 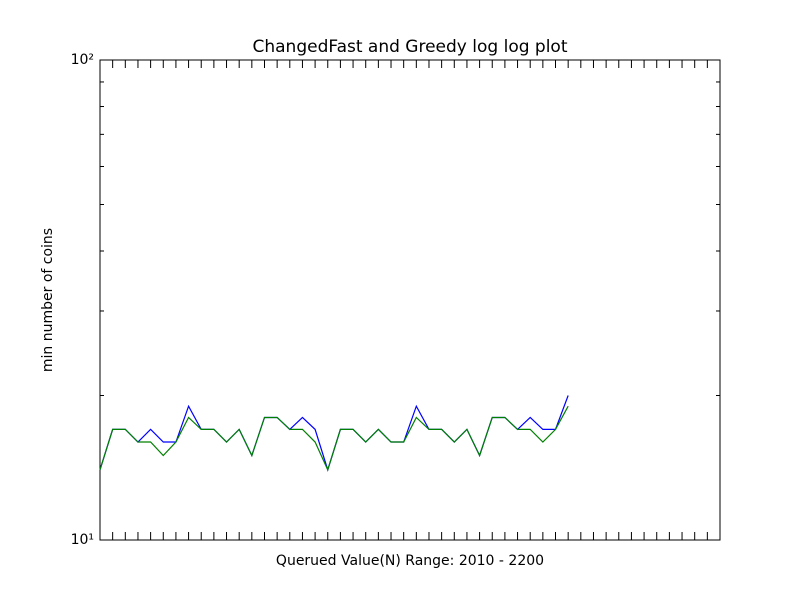 I want to click on y-axis-label: min number of coins, so click(x=48, y=300).